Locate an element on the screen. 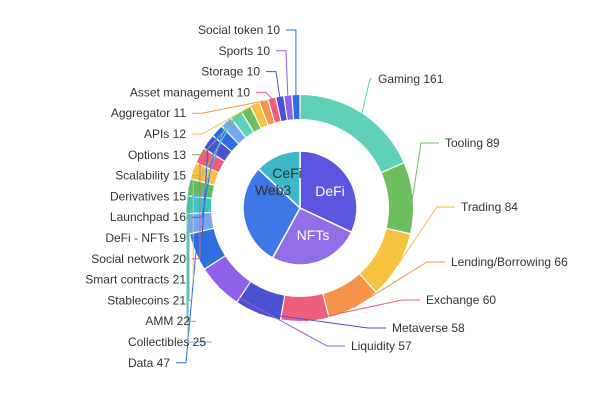  outer-label-defi-nfts: DeFi - NFTs 19 is located at coordinates (145, 238).